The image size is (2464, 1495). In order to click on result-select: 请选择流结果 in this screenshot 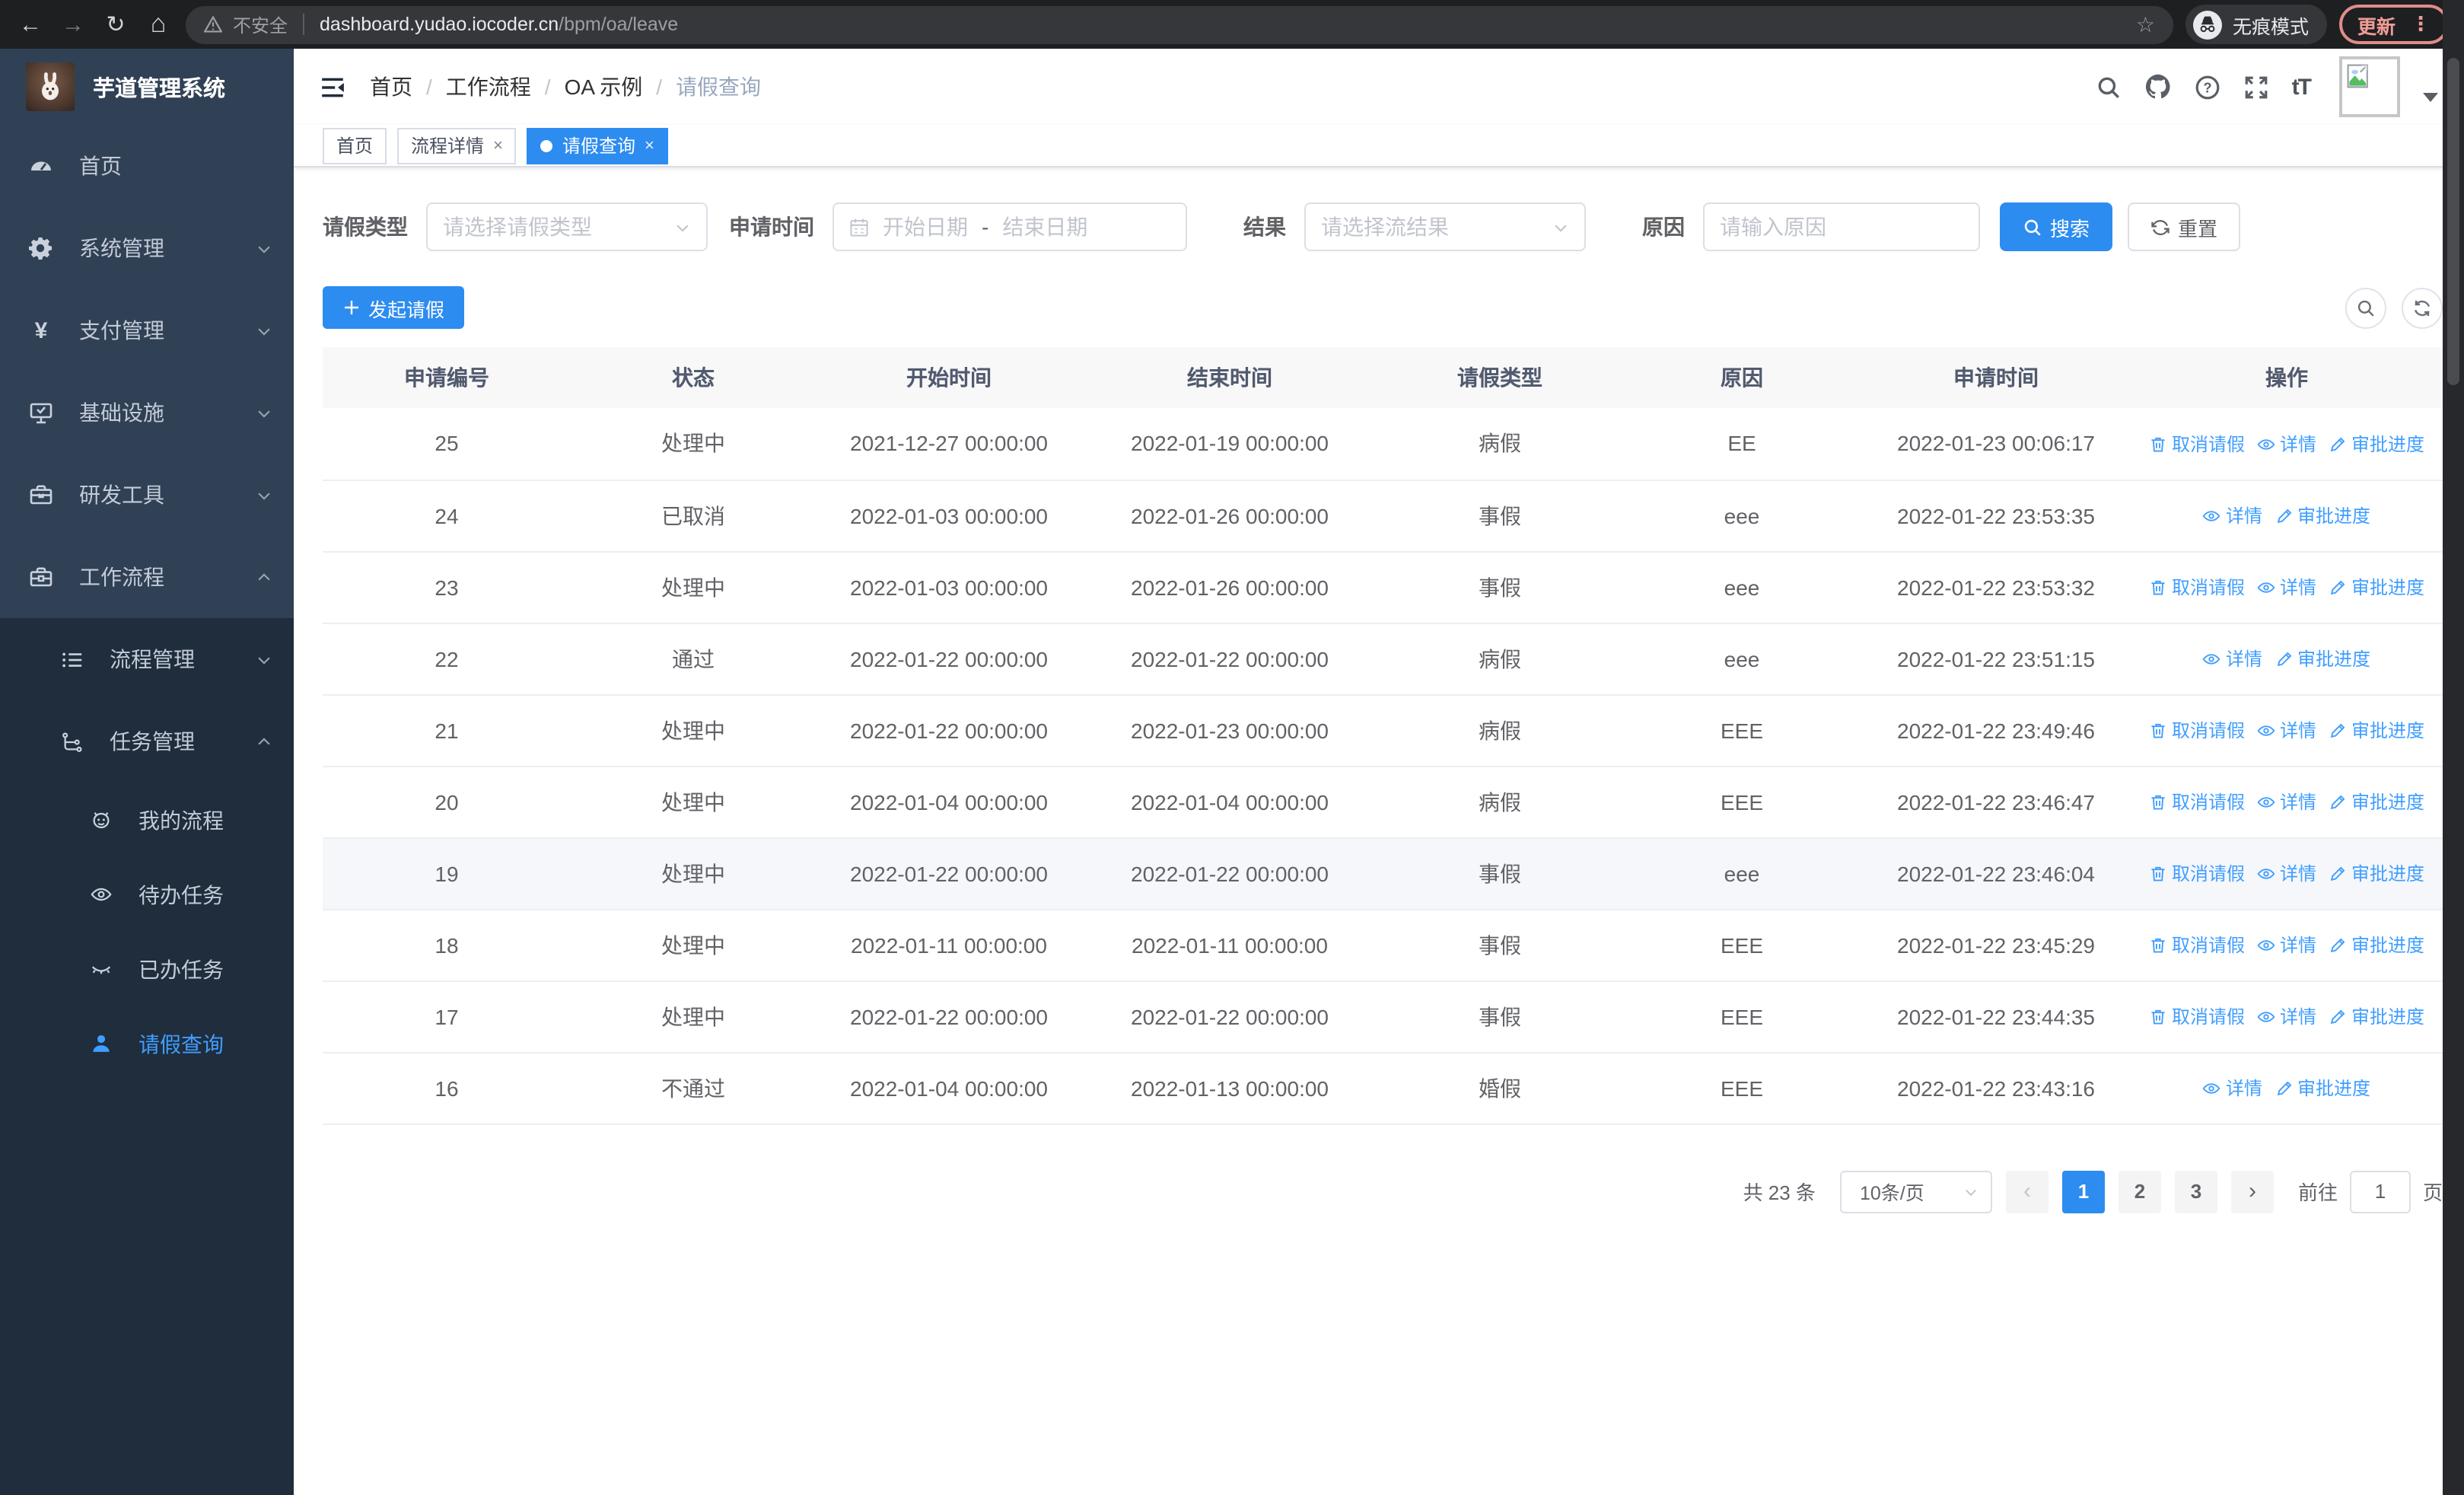, I will do `click(1445, 226)`.